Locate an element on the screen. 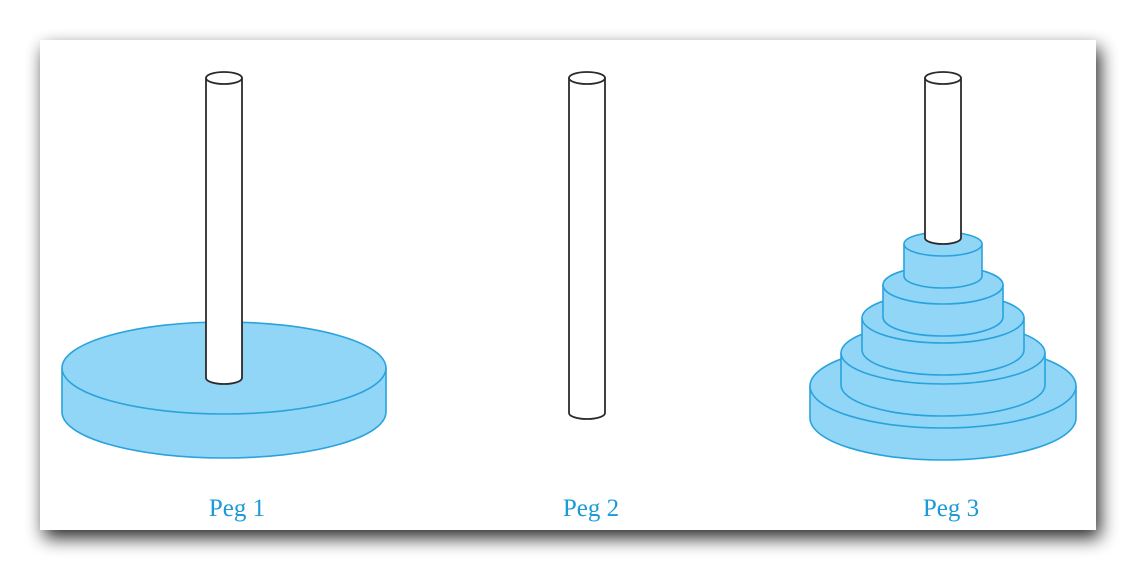  peg-3-disks is located at coordinates (943, 346).